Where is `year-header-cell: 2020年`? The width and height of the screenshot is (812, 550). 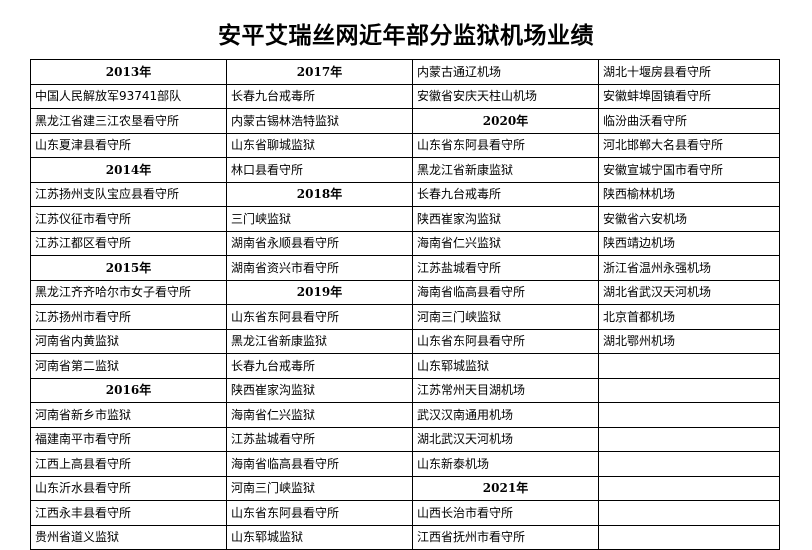 year-header-cell: 2020年 is located at coordinates (505, 121).